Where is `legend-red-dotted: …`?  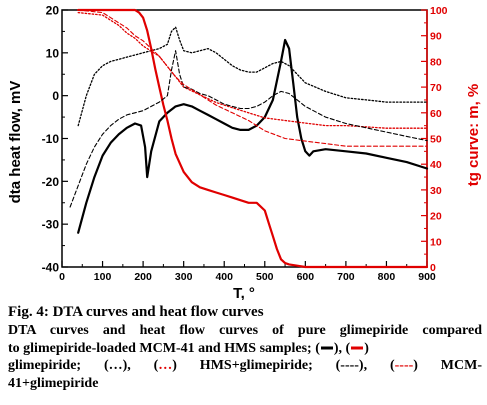
legend-red-dotted: … is located at coordinates (165, 365).